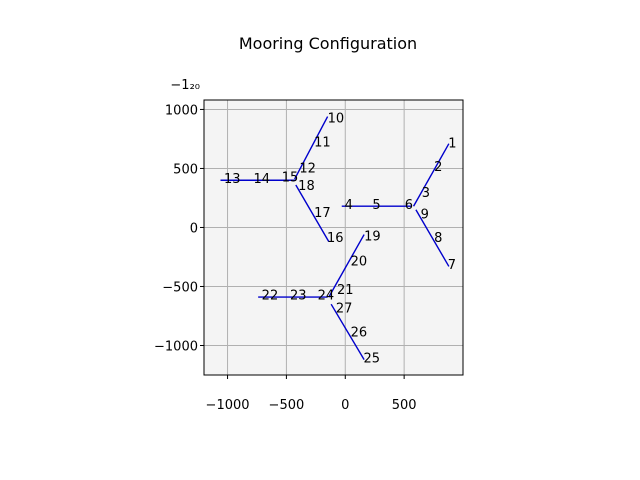 The width and height of the screenshot is (640, 480). Describe the element at coordinates (452, 265) in the screenshot. I see `point-label: 7` at that location.